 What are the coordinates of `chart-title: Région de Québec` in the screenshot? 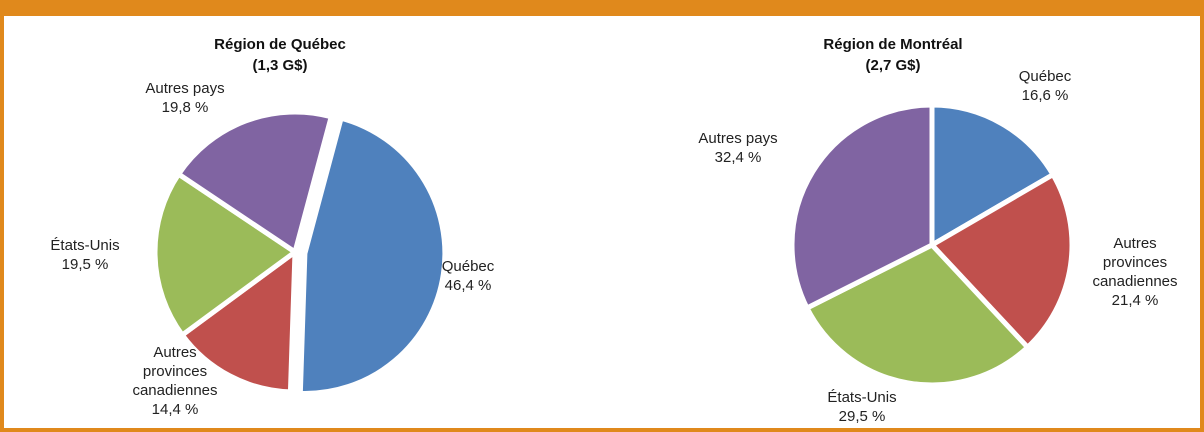 It's located at (280, 44).